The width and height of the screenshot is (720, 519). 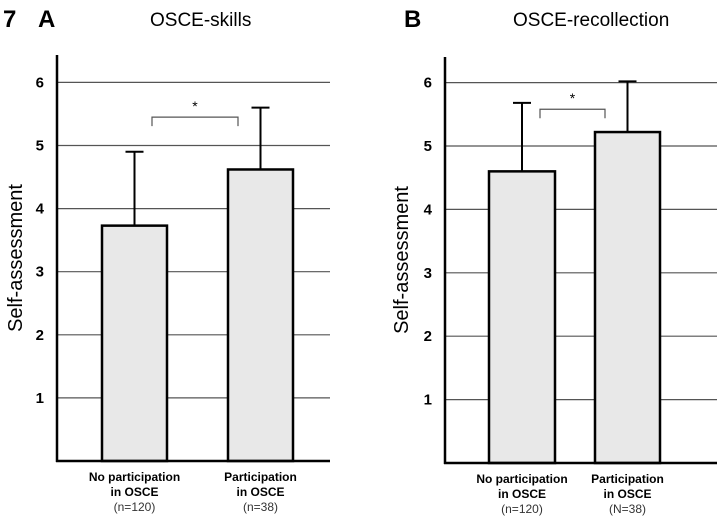 I want to click on panel-b-significance-marker: *, so click(x=573, y=98).